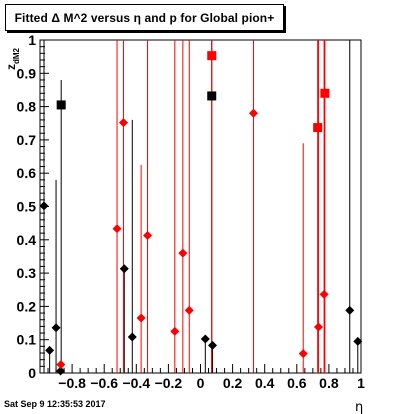  Describe the element at coordinates (27, 273) in the screenshot. I see `y-tick-label: 0.3` at that location.